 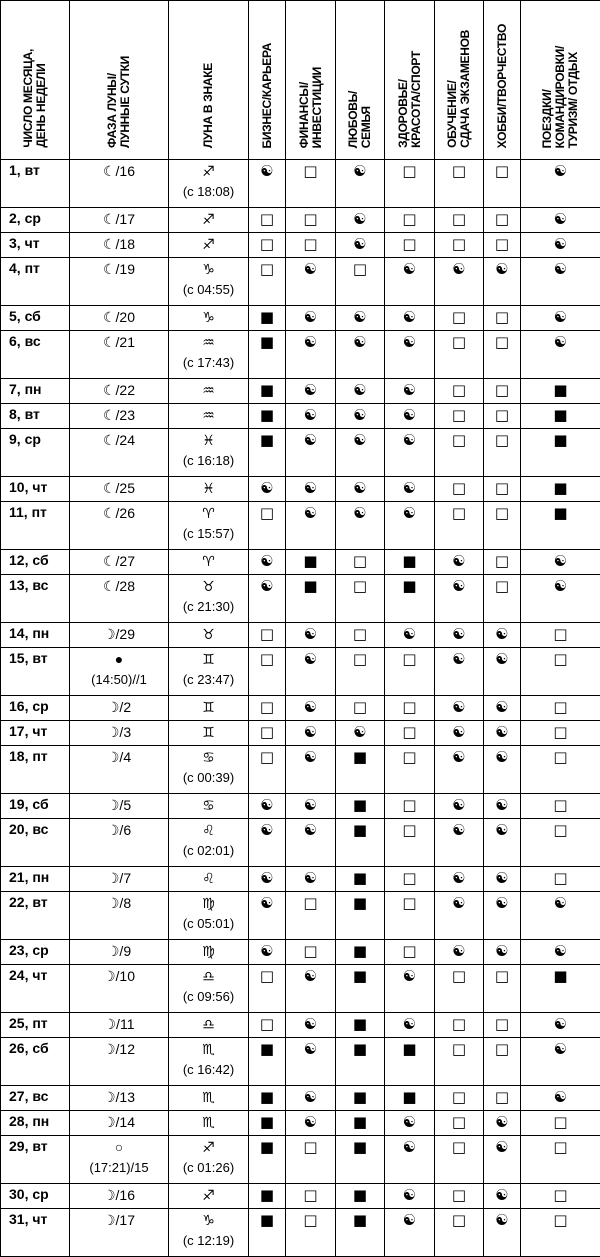 What do you see at coordinates (119, 562) in the screenshot?
I see `moon-phase-cell: ☾/27` at bounding box center [119, 562].